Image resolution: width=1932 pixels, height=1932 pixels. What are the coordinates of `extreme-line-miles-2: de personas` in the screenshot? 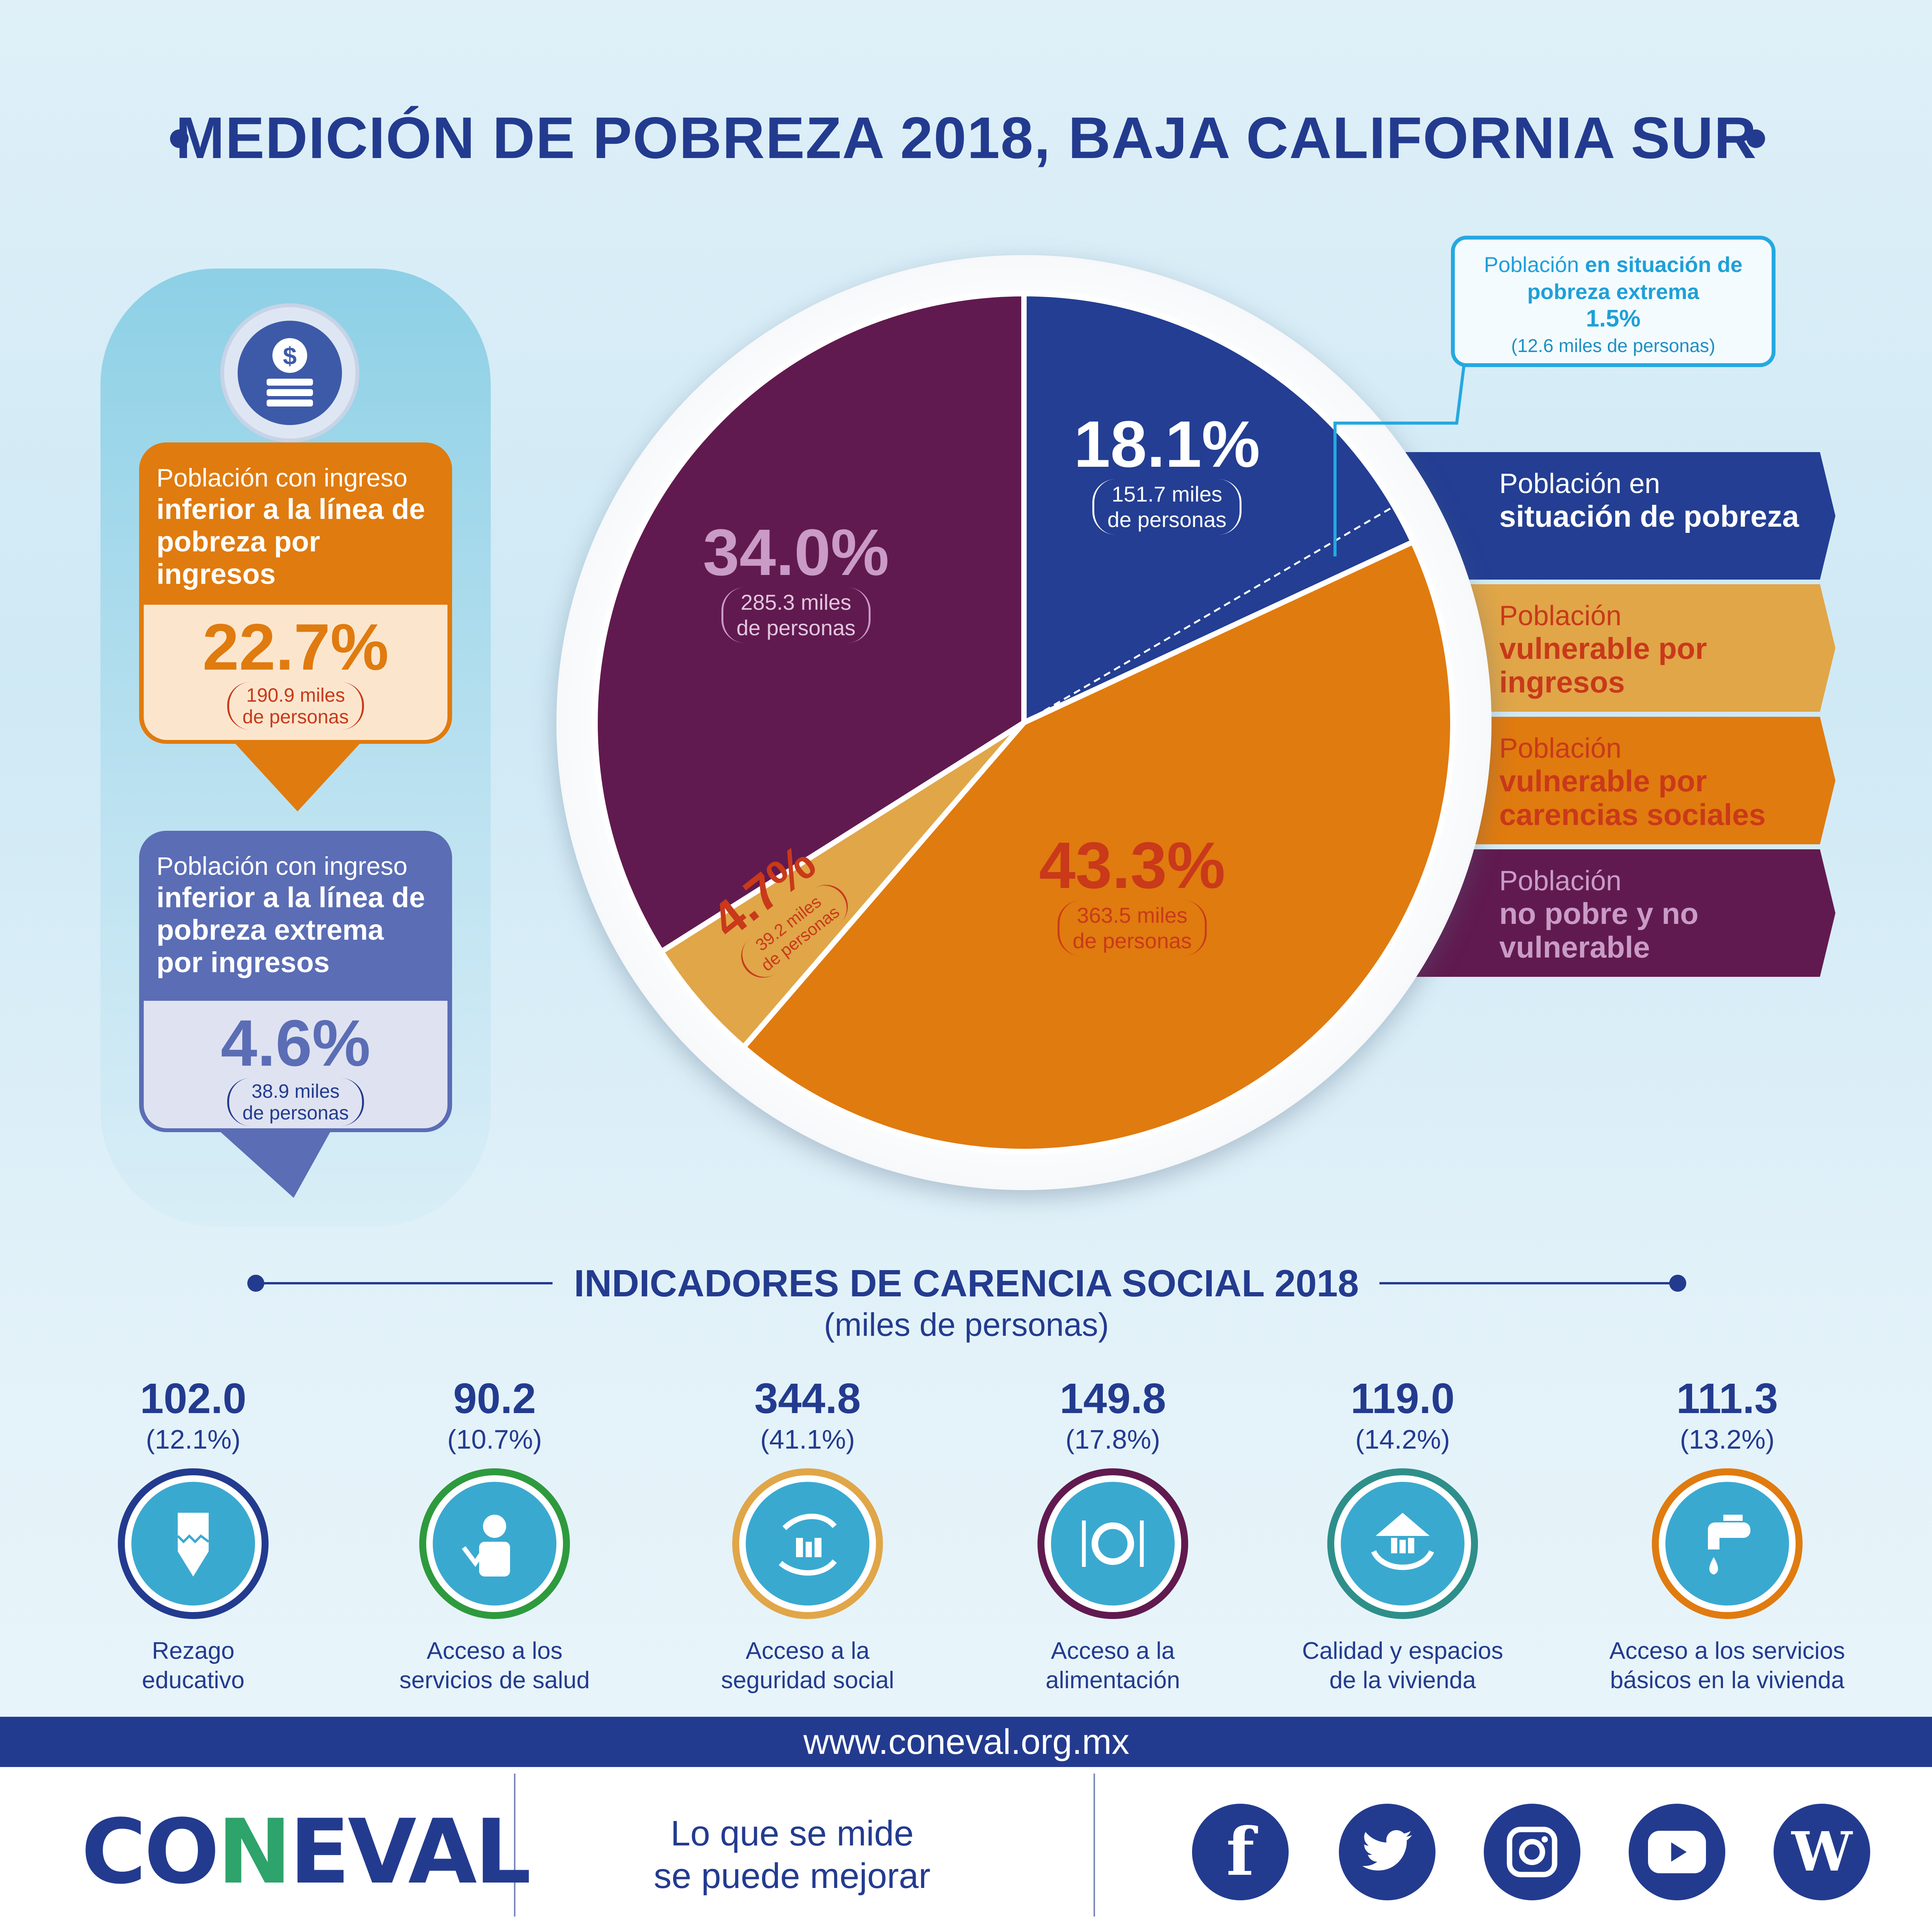 It's located at (296, 1113).